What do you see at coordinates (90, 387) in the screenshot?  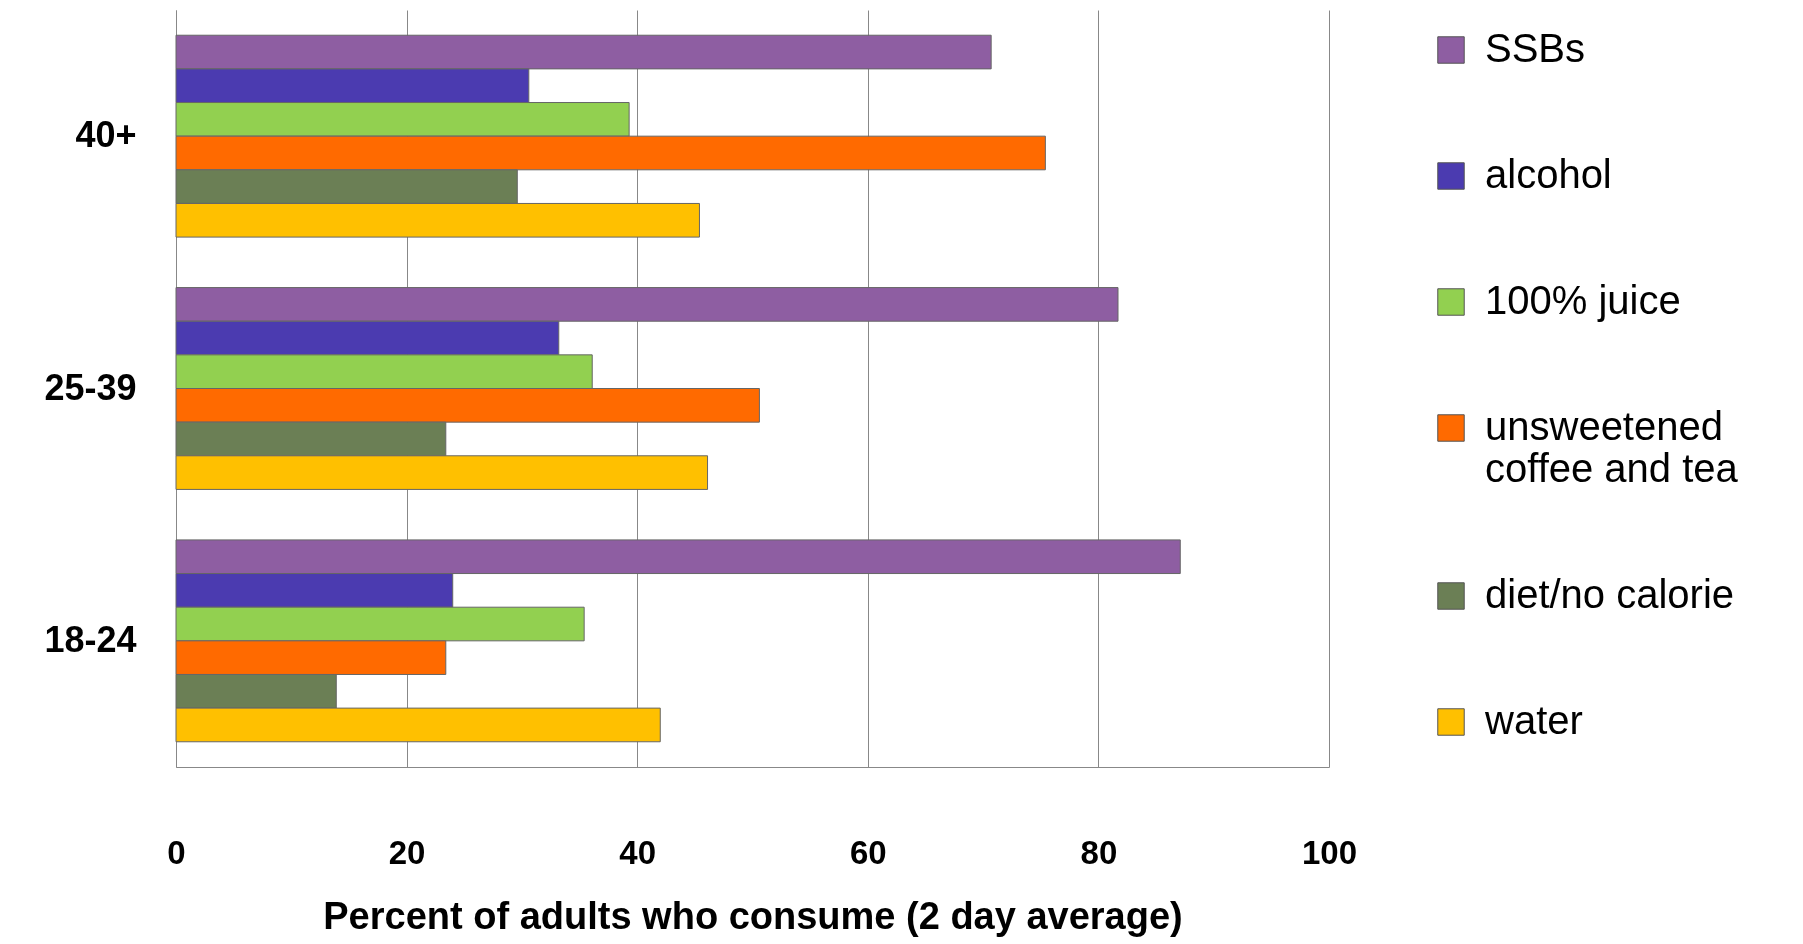 I see `y-tick-label: 25-39` at bounding box center [90, 387].